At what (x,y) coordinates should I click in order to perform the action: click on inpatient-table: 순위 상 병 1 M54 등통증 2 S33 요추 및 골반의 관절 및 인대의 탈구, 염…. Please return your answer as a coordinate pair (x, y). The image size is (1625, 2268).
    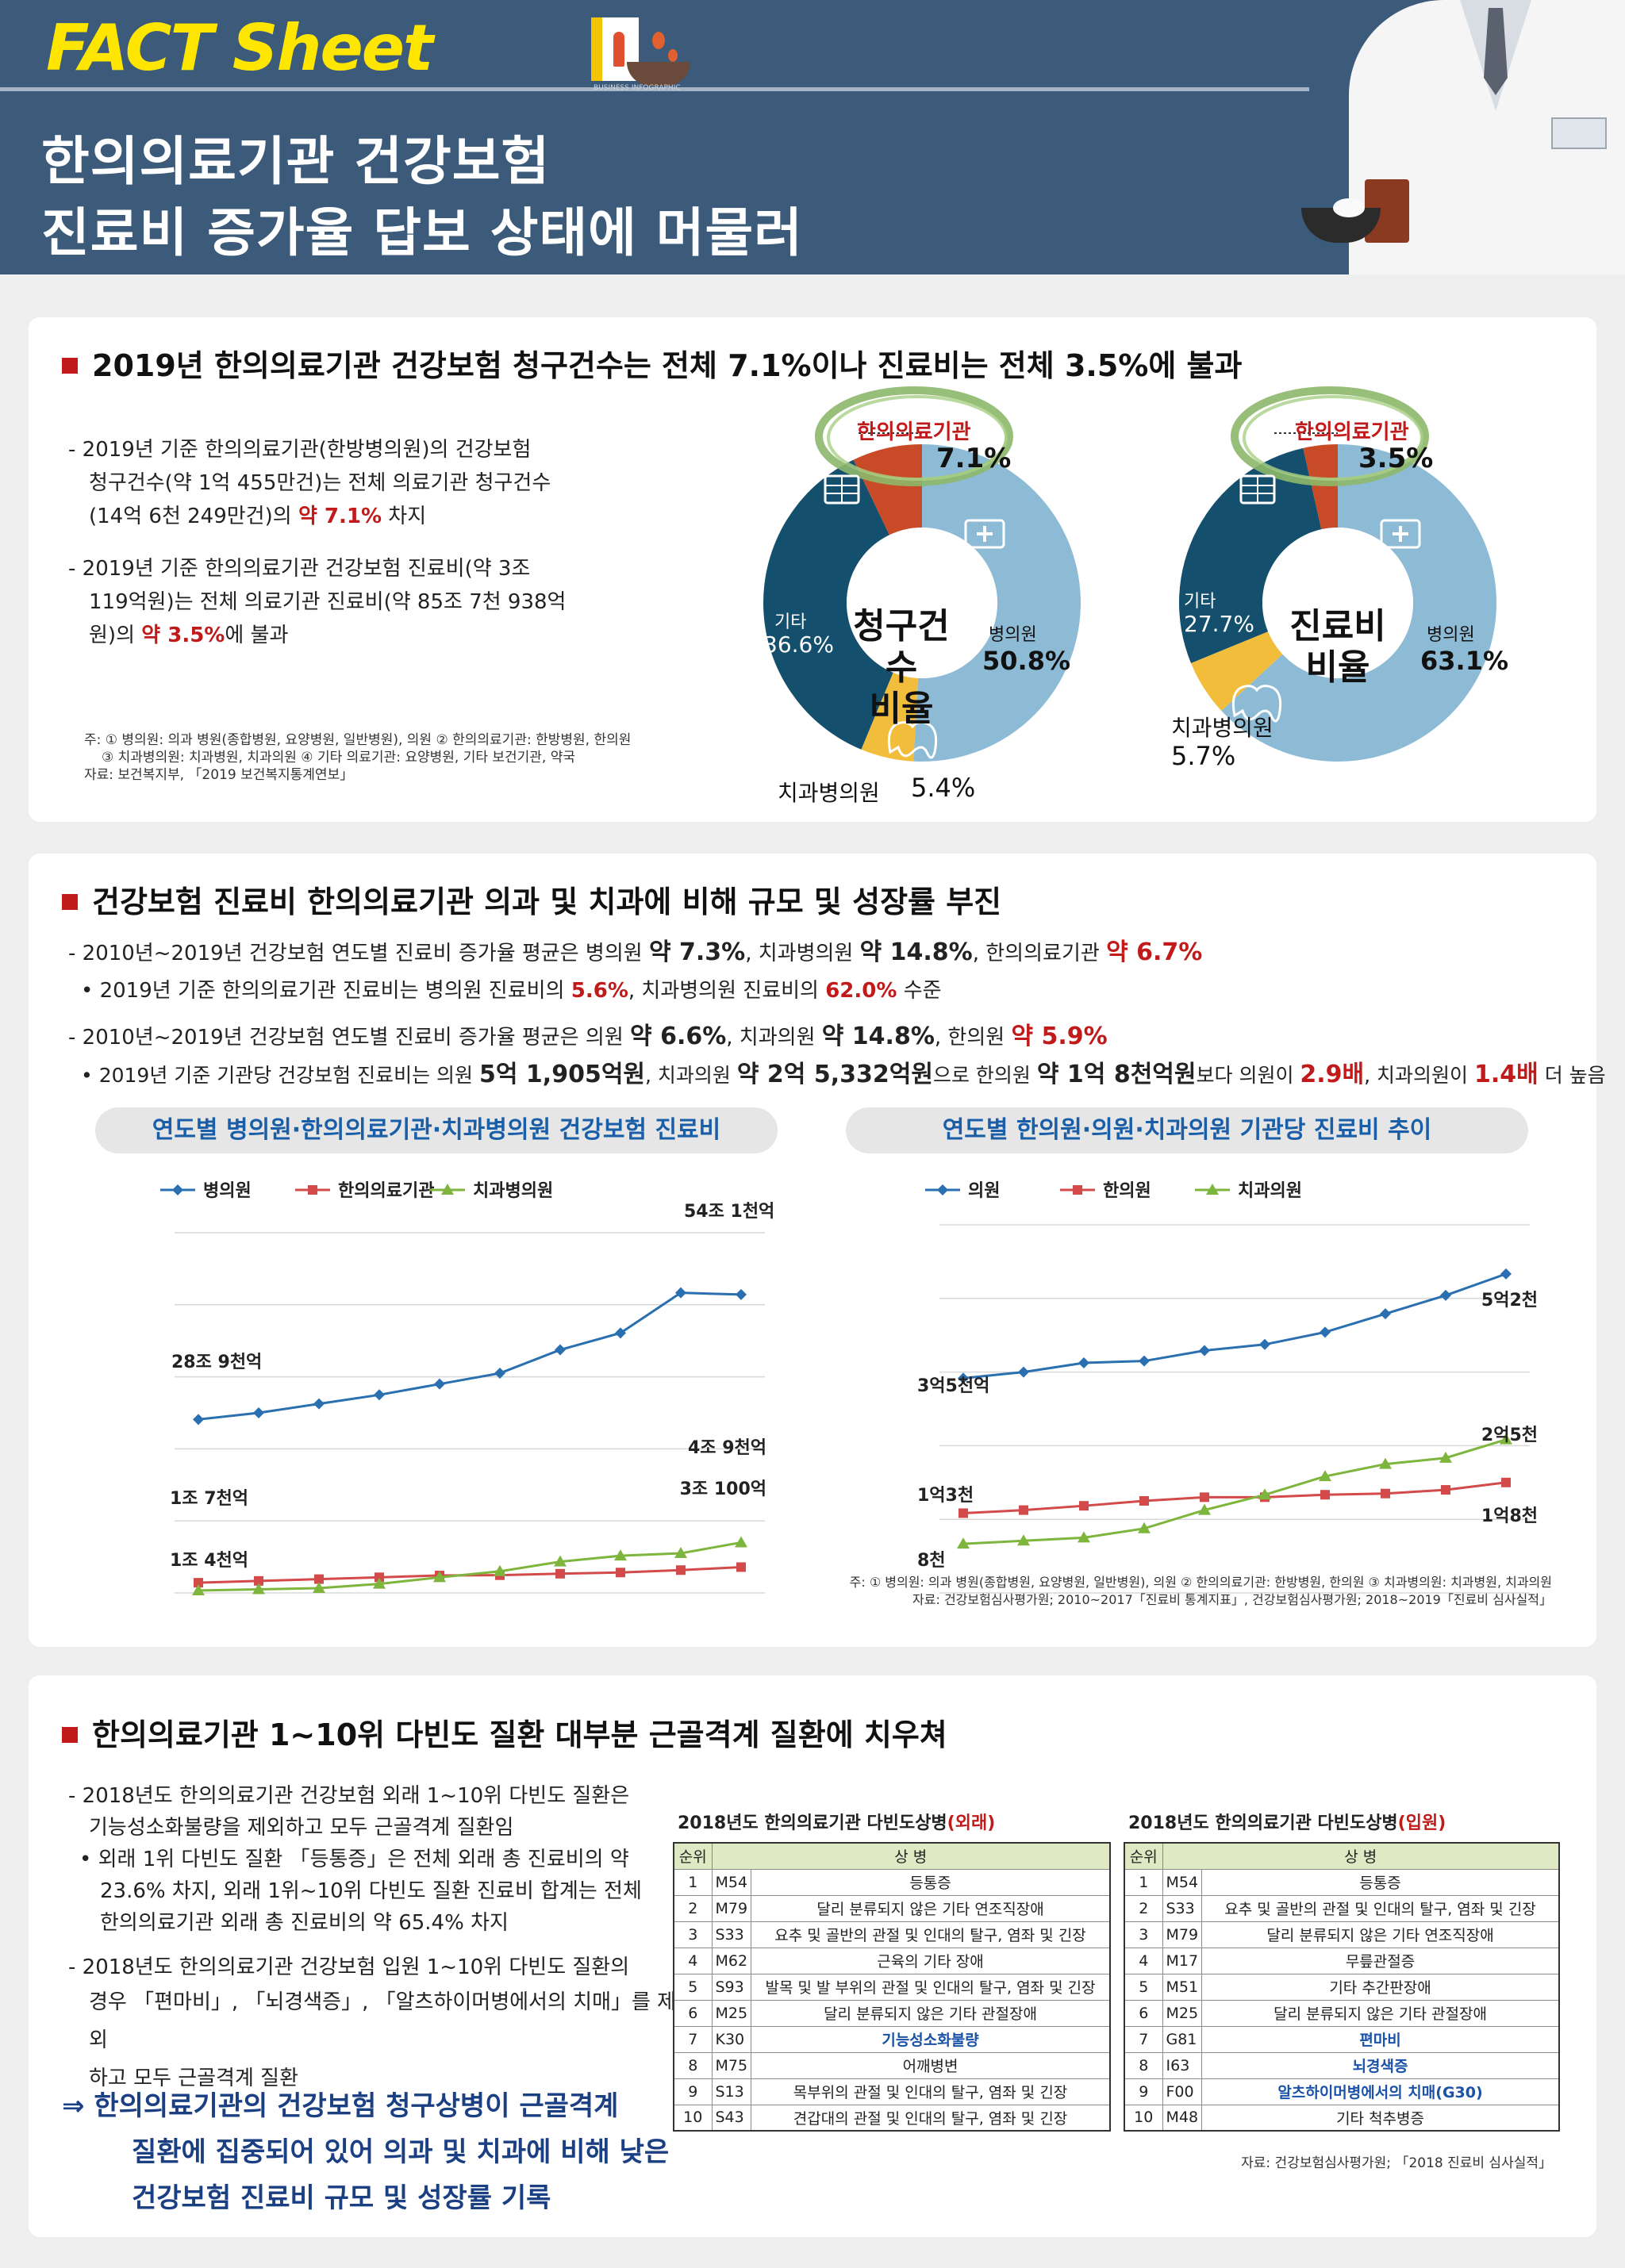
    Looking at the image, I should click on (1342, 1987).